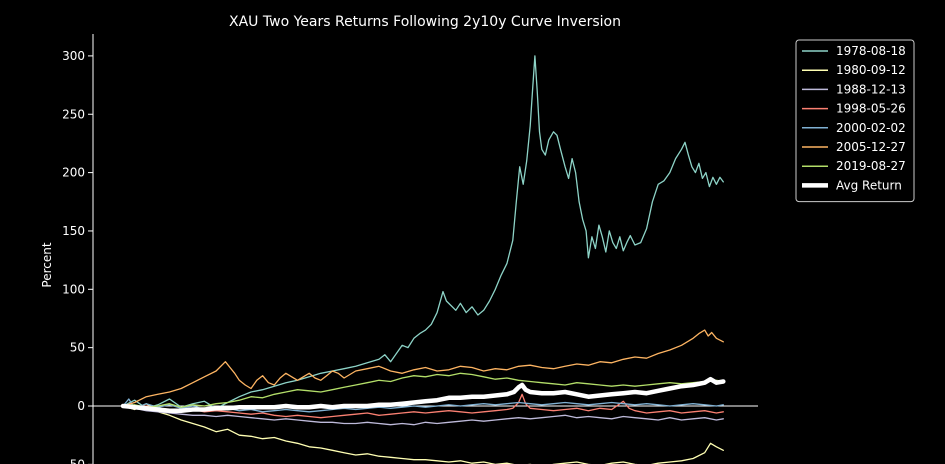 This screenshot has height=464, width=945. Describe the element at coordinates (73, 56) in the screenshot. I see `y-tick-label: 300` at that location.